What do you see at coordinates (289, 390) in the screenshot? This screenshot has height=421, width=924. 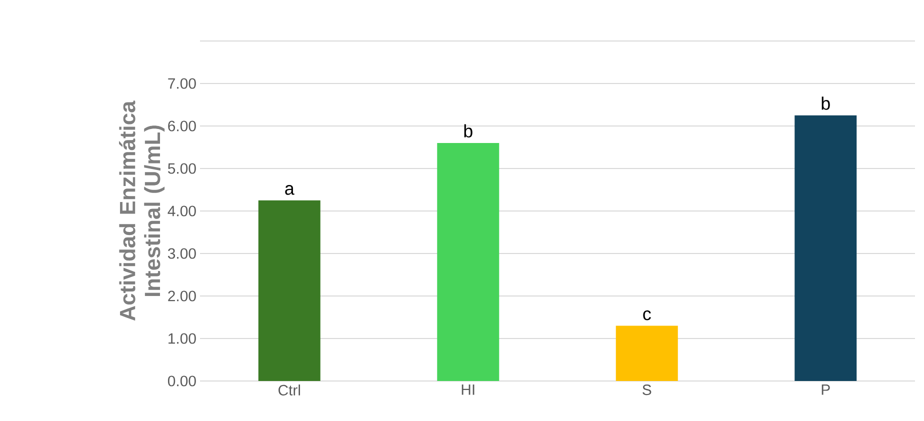 I see `x-tick-label: Ctrl` at bounding box center [289, 390].